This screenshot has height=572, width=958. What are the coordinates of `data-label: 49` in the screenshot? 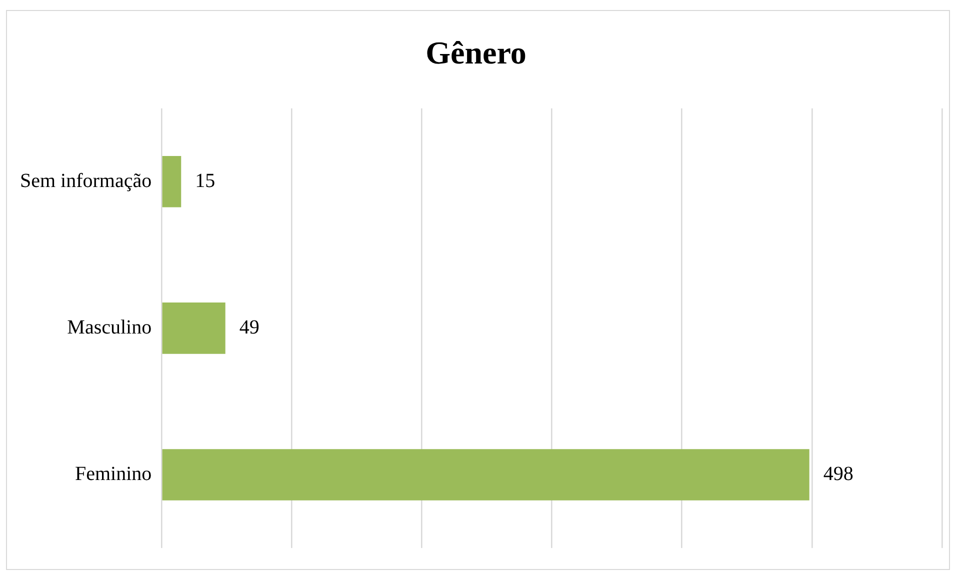 It's located at (249, 327).